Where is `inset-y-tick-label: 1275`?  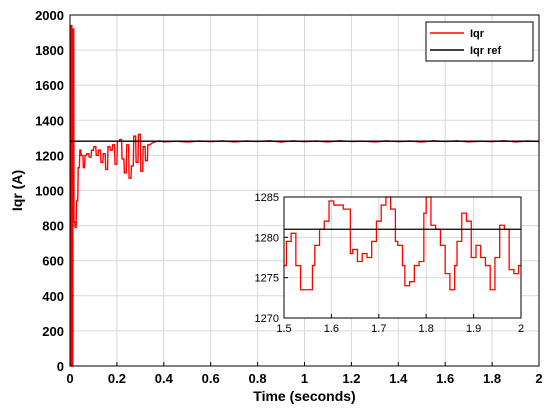 inset-y-tick-label: 1275 is located at coordinates (267, 279).